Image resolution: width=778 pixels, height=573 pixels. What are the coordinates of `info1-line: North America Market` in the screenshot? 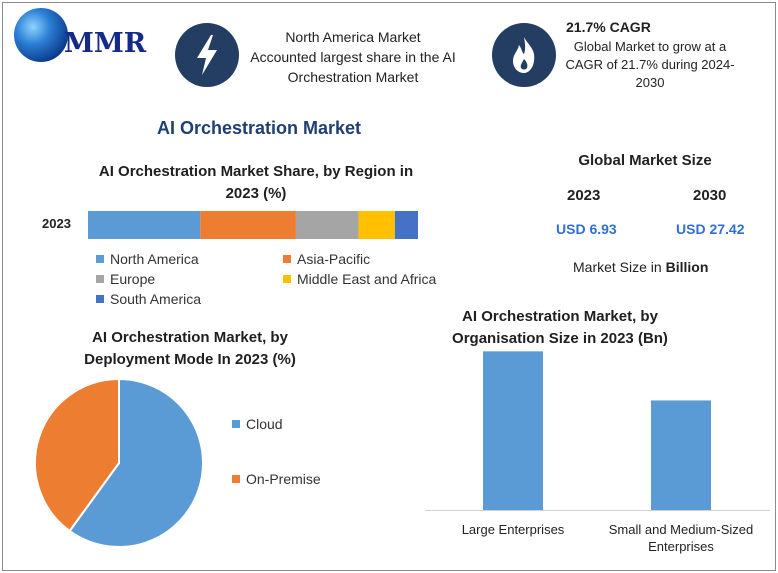 It's located at (353, 37).